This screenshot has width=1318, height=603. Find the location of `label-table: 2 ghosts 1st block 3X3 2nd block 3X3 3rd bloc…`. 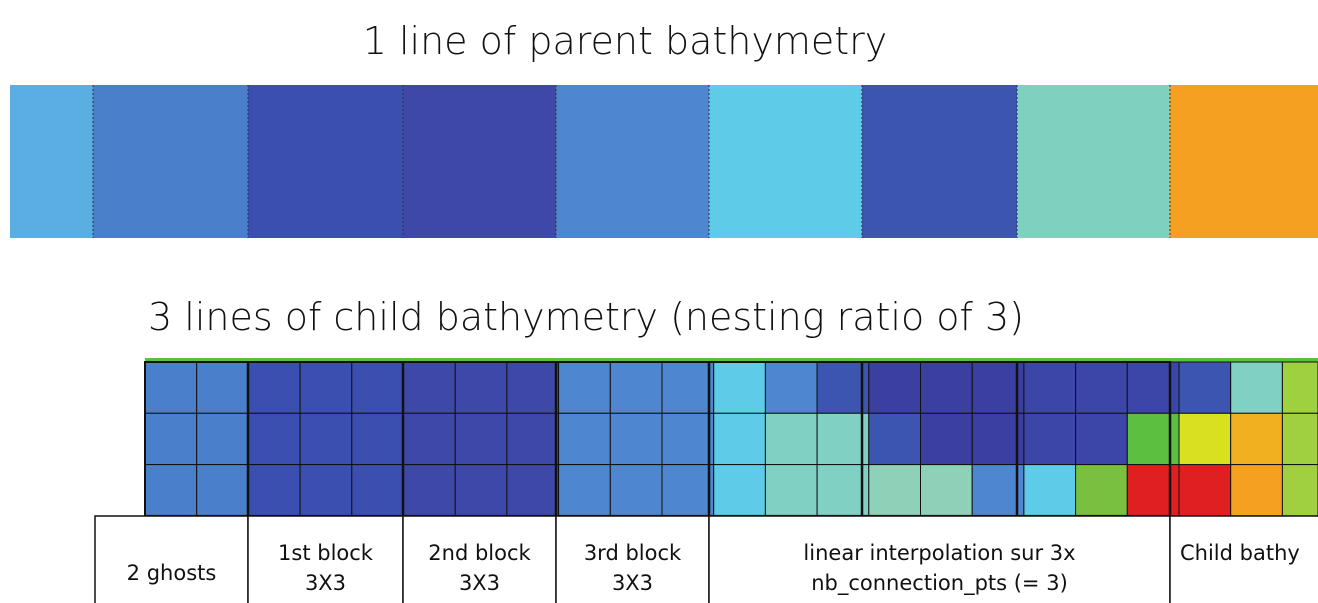

label-table: 2 ghosts 1st block 3X3 2nd block 3X3 3rd bloc… is located at coordinates (706, 559).